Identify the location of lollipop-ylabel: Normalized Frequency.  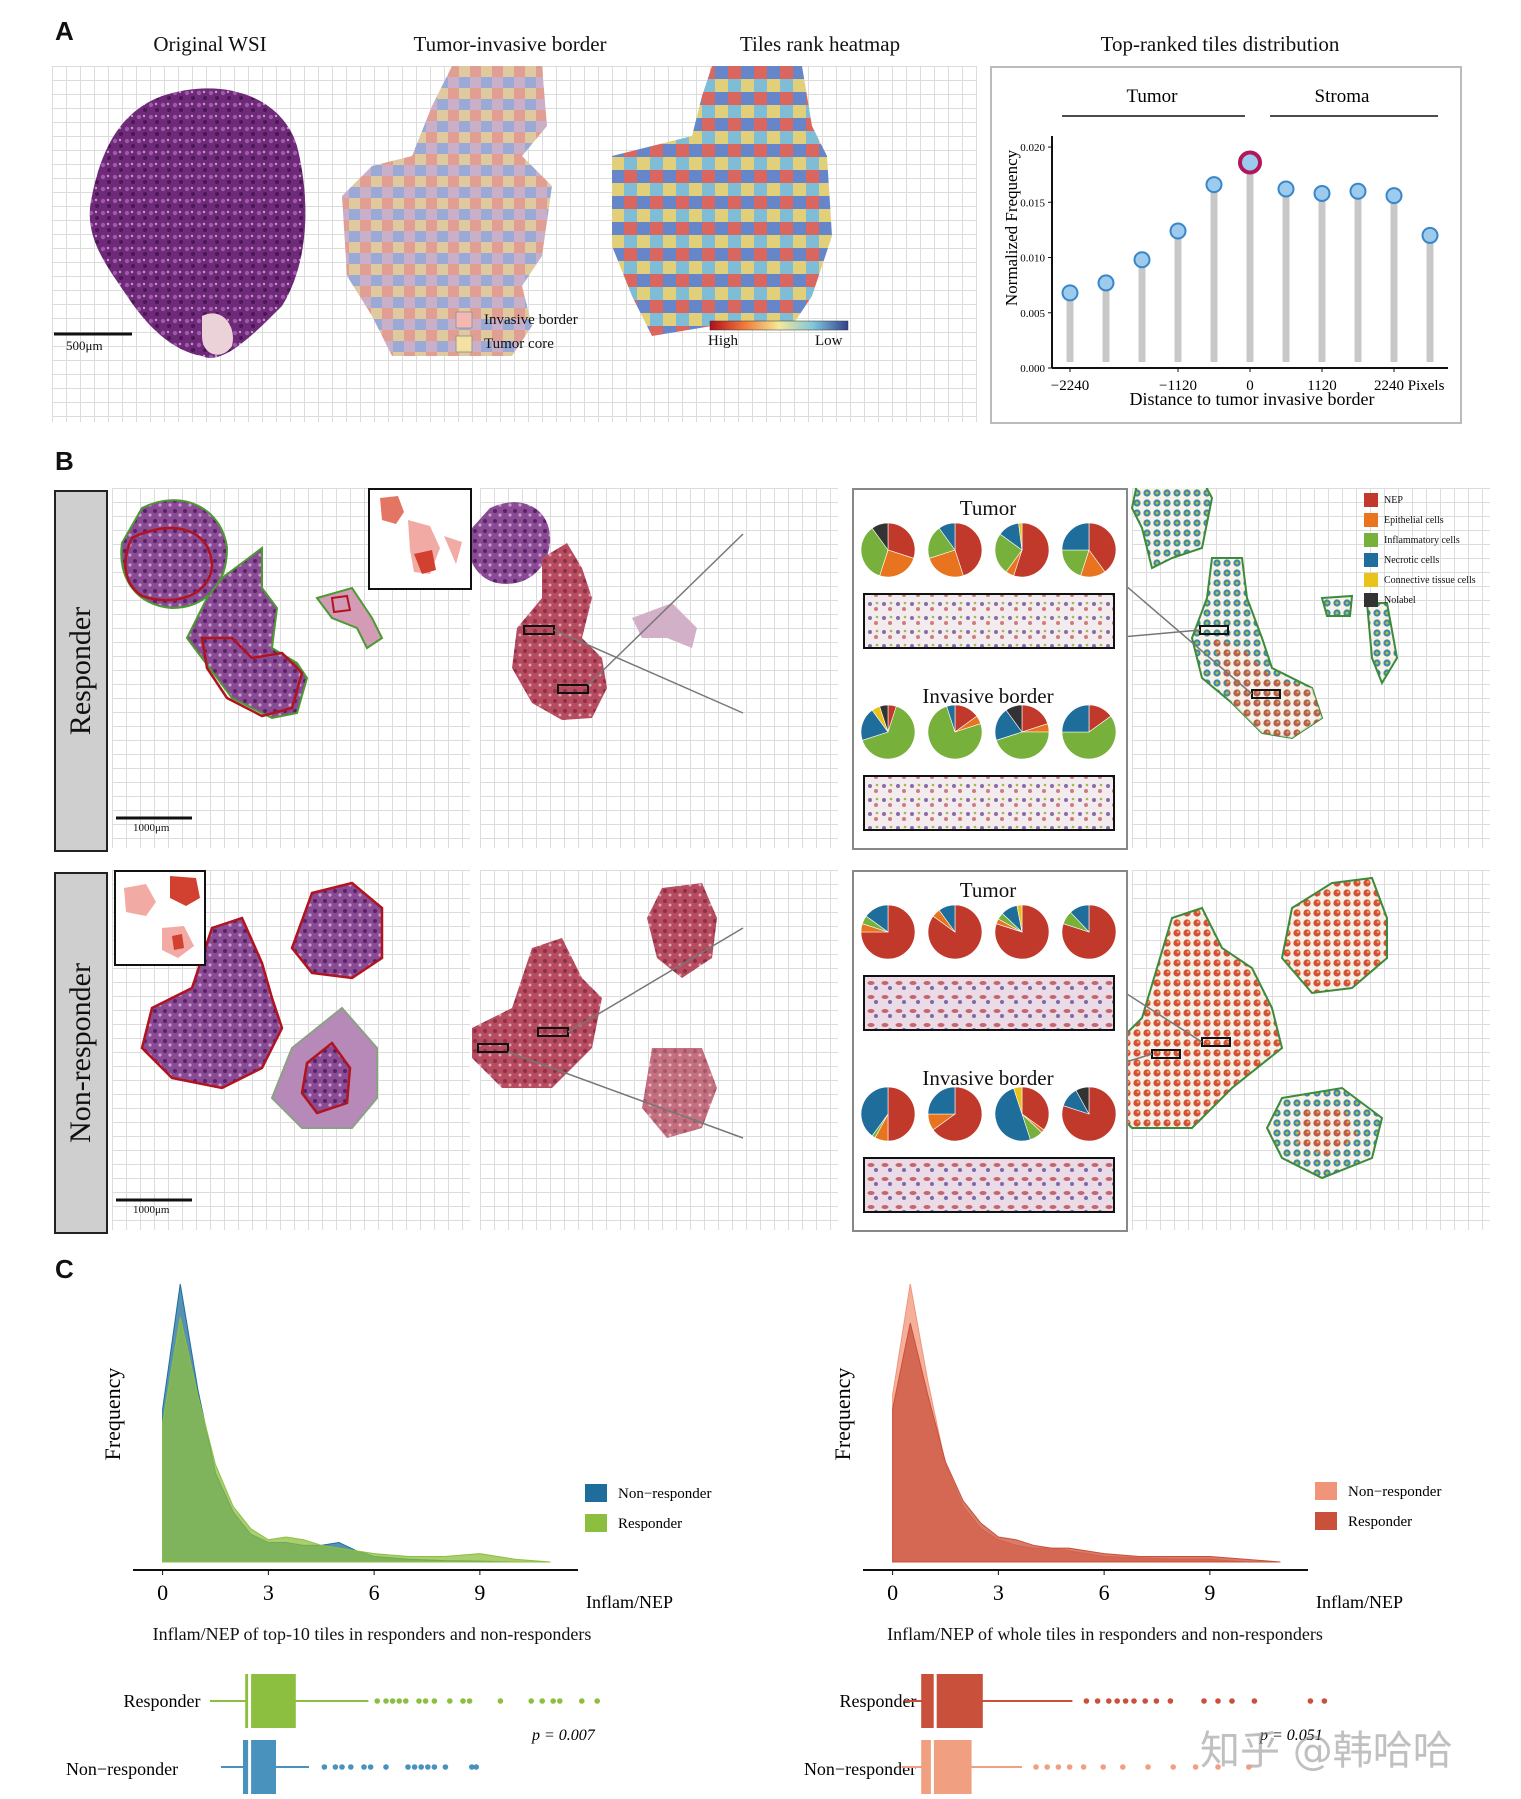
(1011, 227).